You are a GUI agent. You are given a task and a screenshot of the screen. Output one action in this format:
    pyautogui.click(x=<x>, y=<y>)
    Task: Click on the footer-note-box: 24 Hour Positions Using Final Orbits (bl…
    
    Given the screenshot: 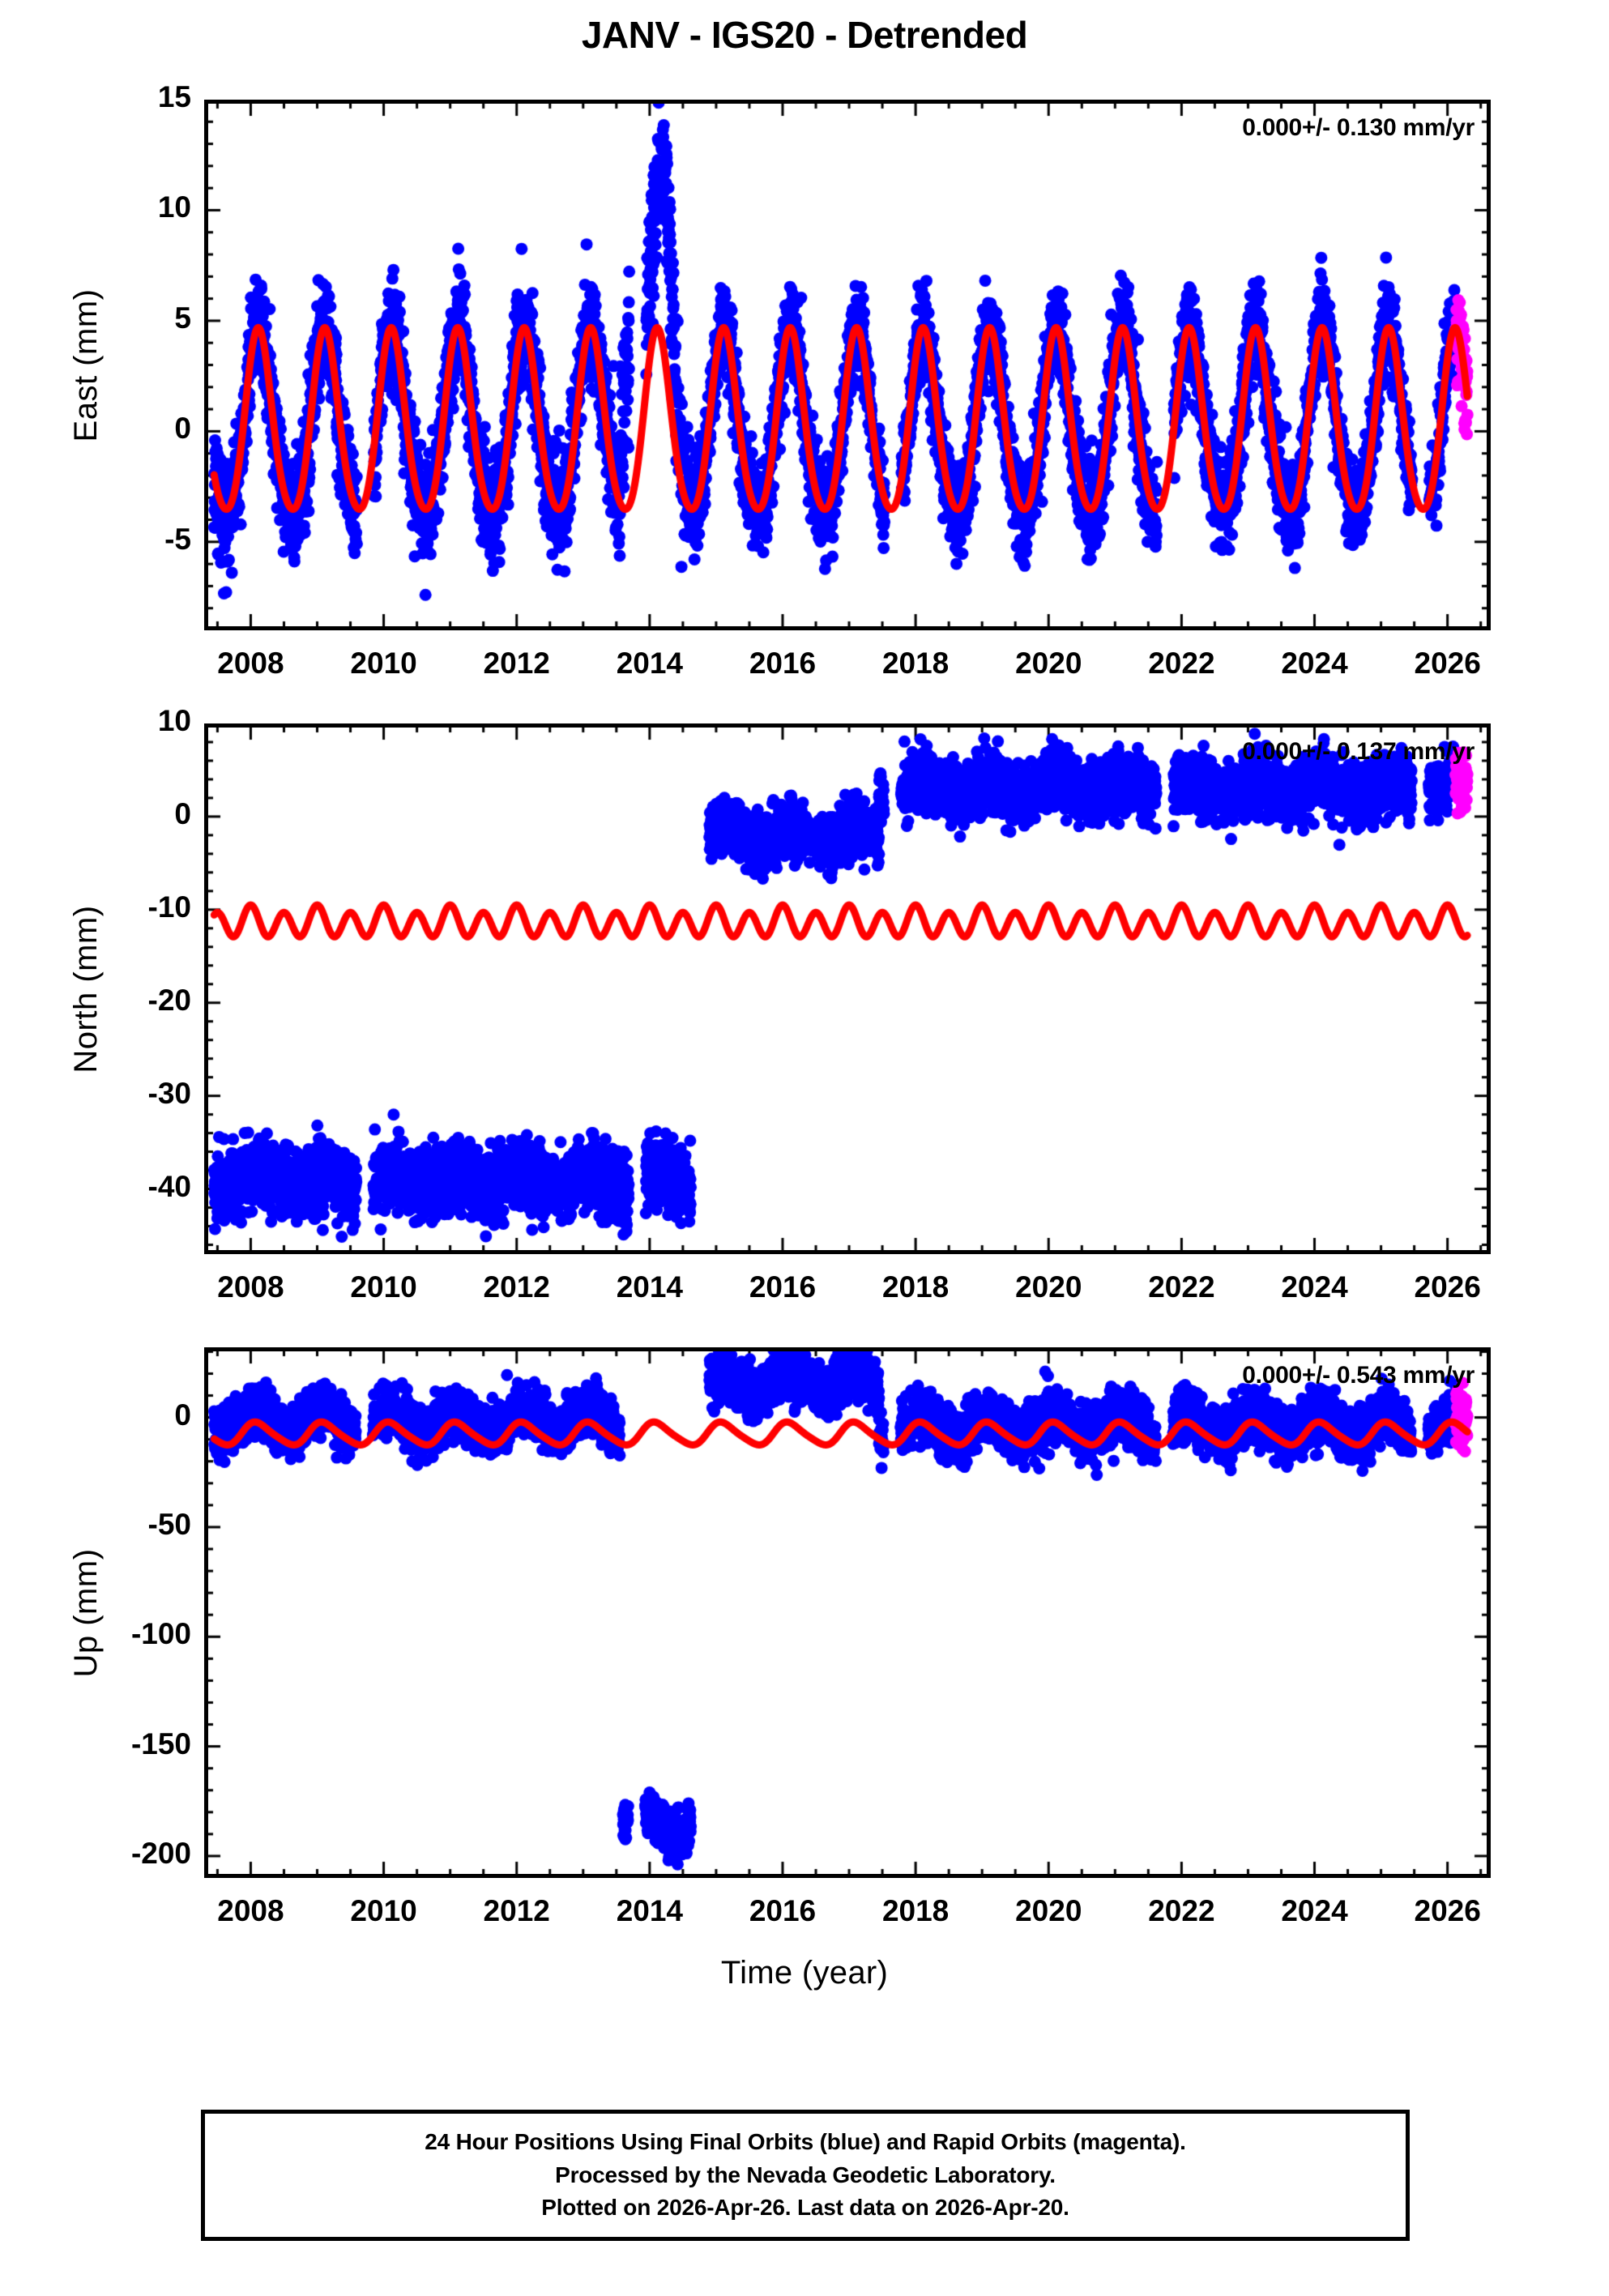 What is the action you would take?
    pyautogui.click(x=805, y=2175)
    